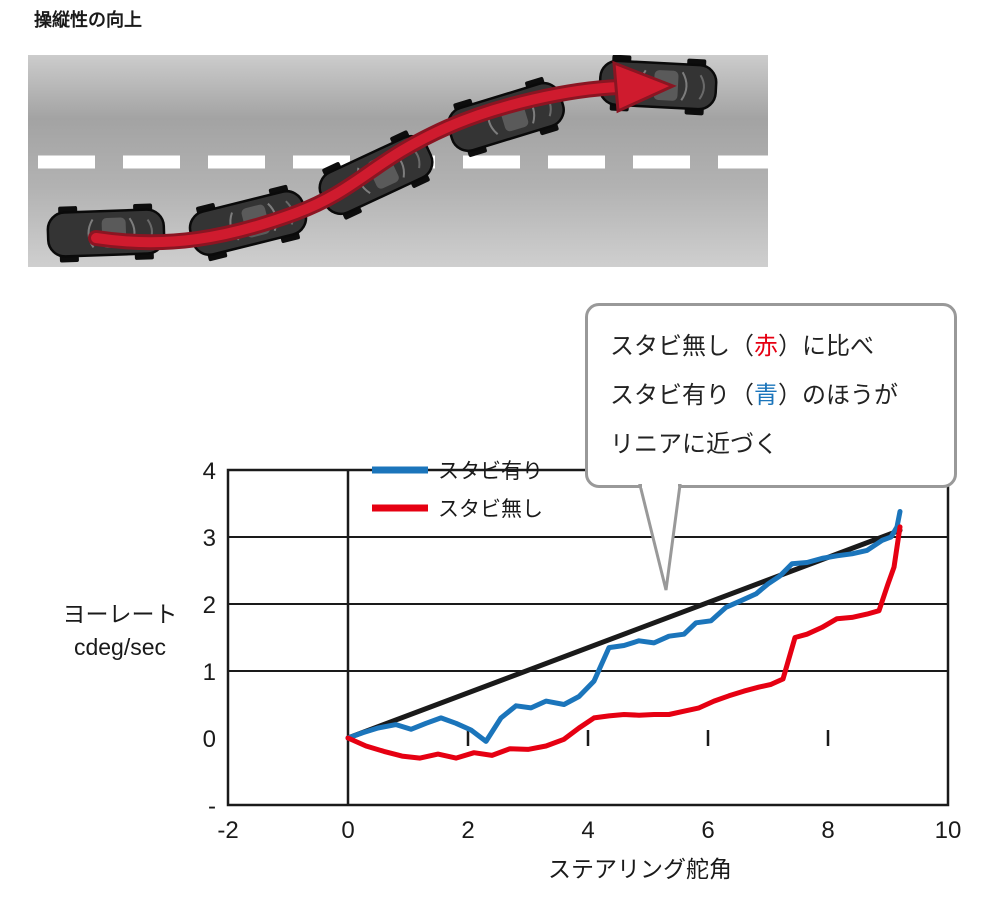 This screenshot has height=908, width=1000. What do you see at coordinates (120, 614) in the screenshot?
I see `y-axis-title: ヨーレート` at bounding box center [120, 614].